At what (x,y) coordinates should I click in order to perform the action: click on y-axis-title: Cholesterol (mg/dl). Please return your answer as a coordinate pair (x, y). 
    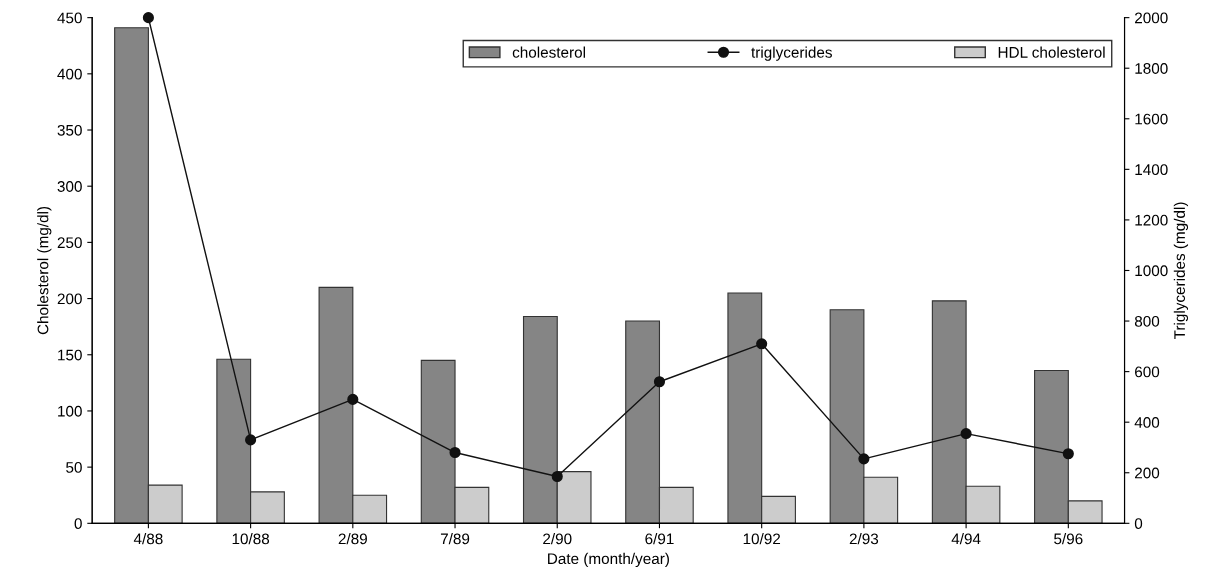
    Looking at the image, I should click on (44, 270).